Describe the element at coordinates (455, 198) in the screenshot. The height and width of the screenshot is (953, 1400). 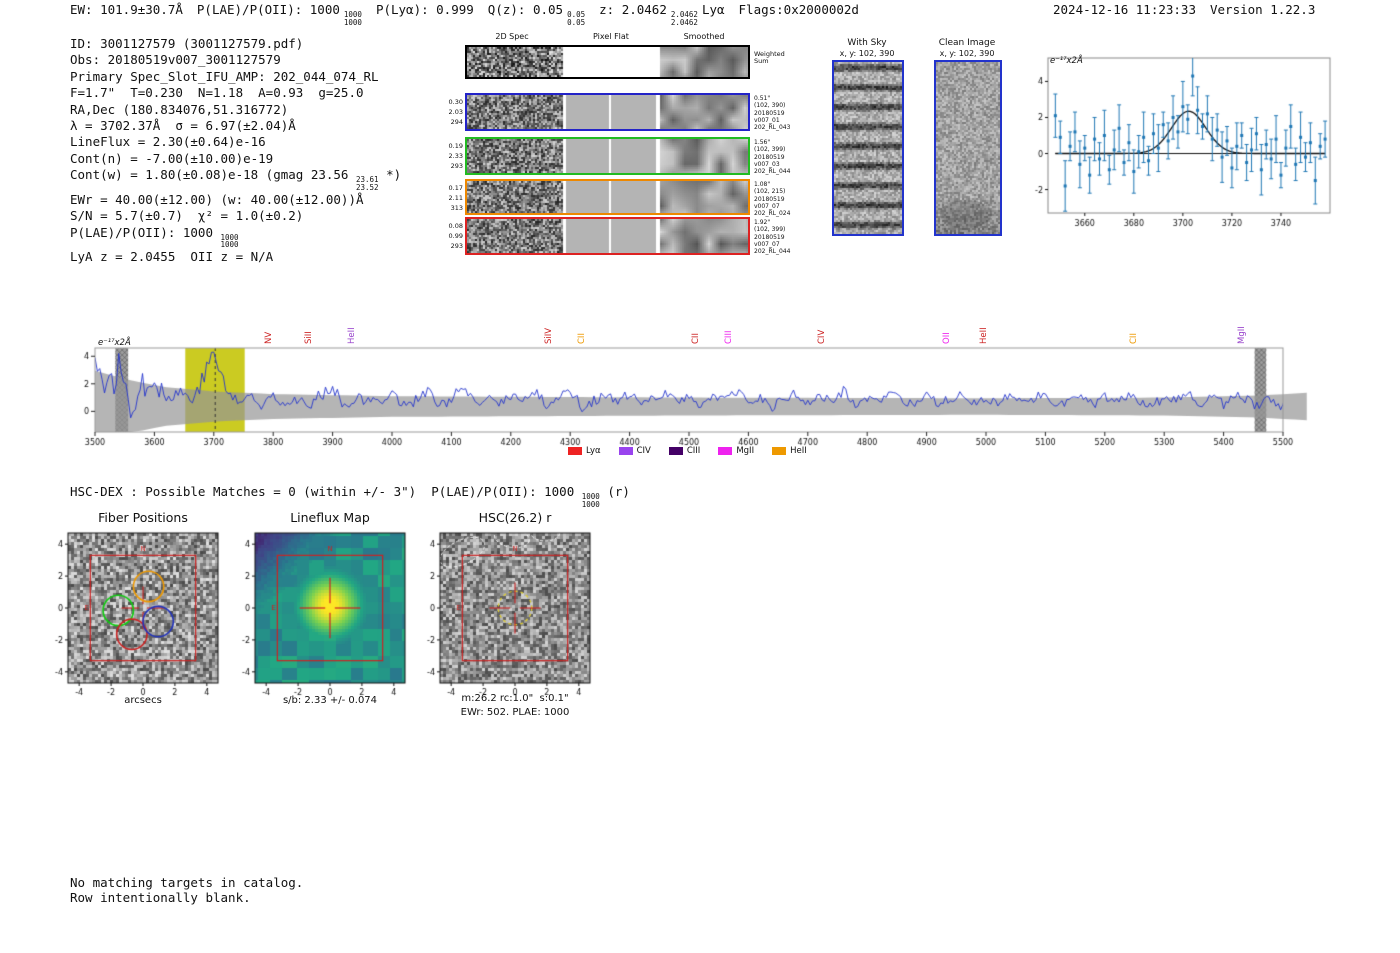
I see `cutout-row-left-labels: 0.17 2.11 313` at that location.